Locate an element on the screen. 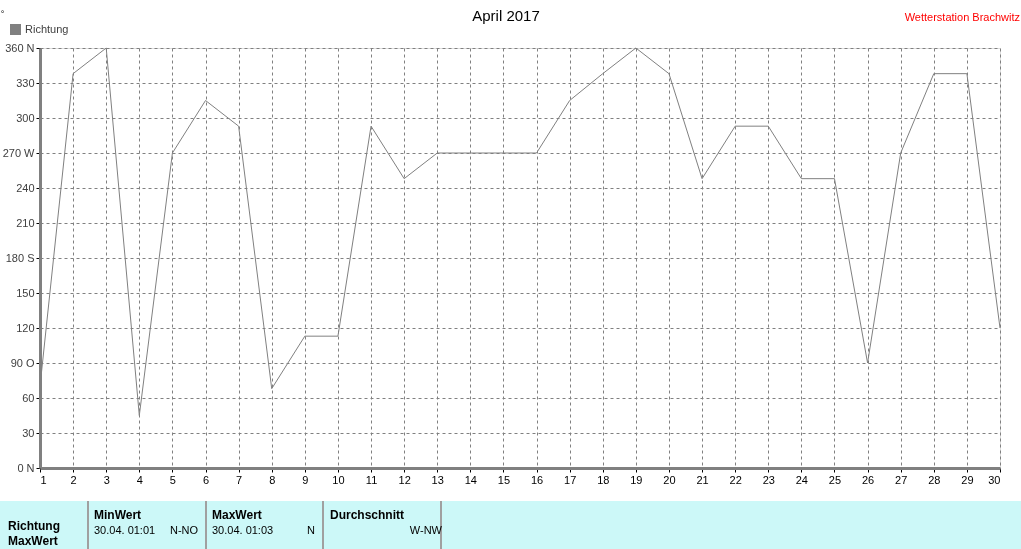 This screenshot has width=1021, height=549. x-tick-label: 18 is located at coordinates (603, 479).